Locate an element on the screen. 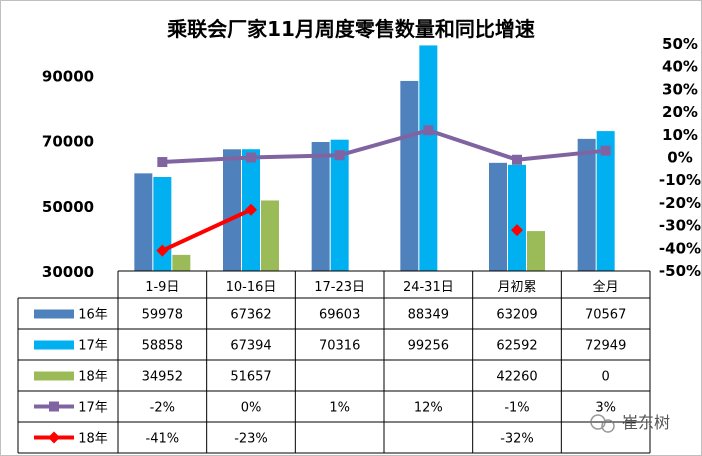 The image size is (702, 456). bar-17年-1-9日 is located at coordinates (162, 224).